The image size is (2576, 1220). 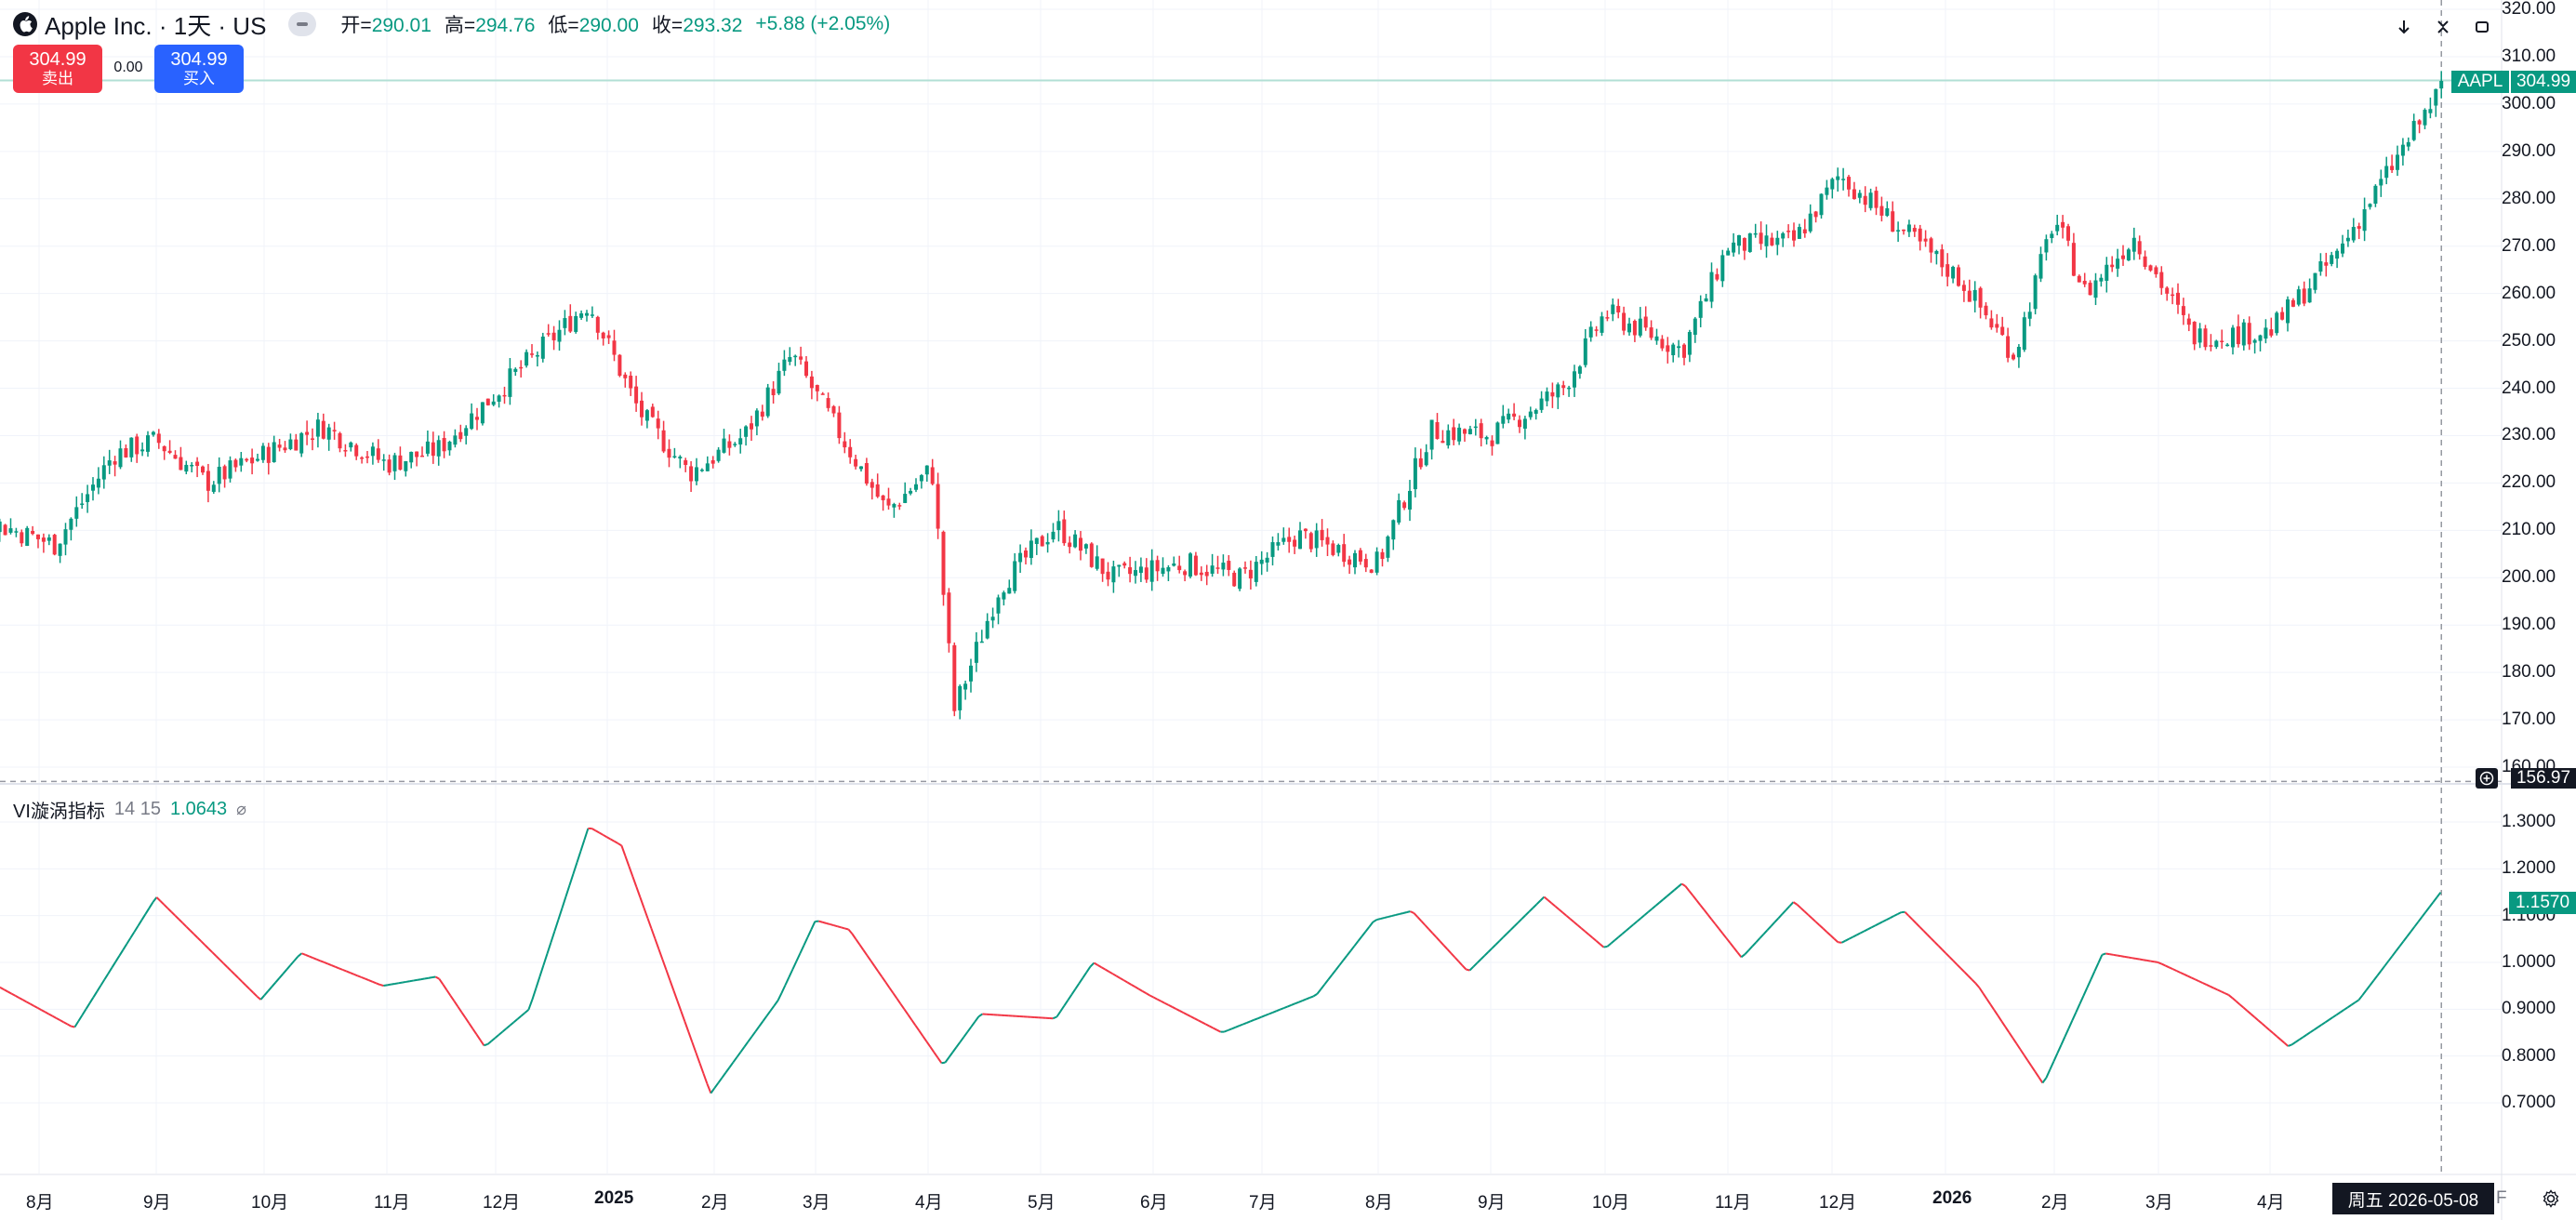 What do you see at coordinates (401, 25) in the screenshot?
I see `ohlc-value: 290.01` at bounding box center [401, 25].